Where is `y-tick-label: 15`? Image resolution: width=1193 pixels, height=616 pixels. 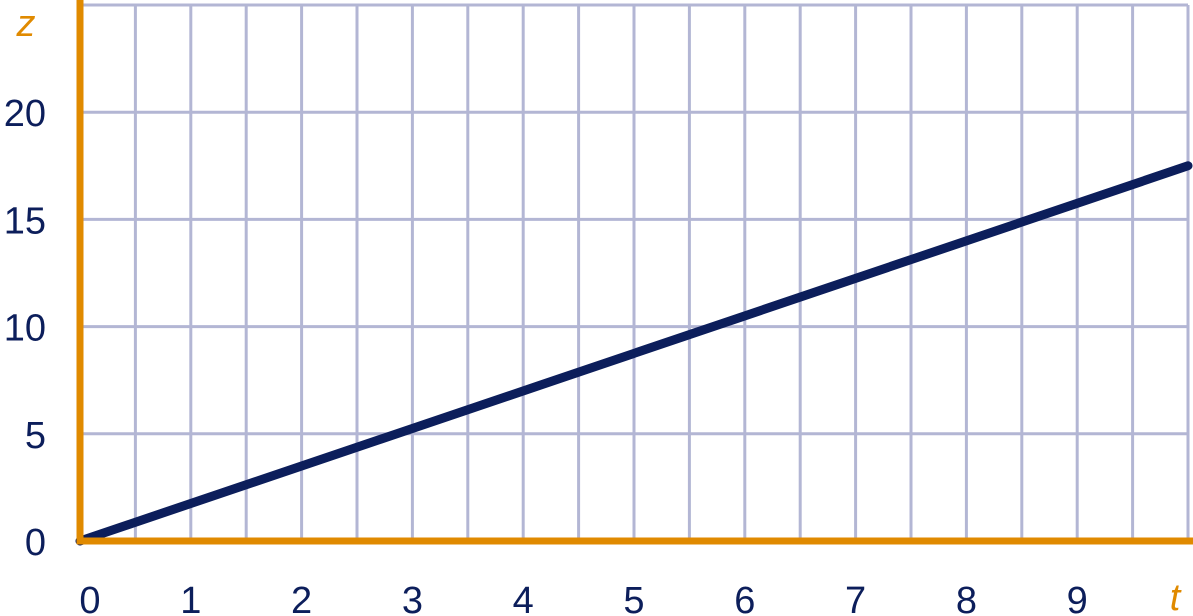
y-tick-label: 15 is located at coordinates (25, 221).